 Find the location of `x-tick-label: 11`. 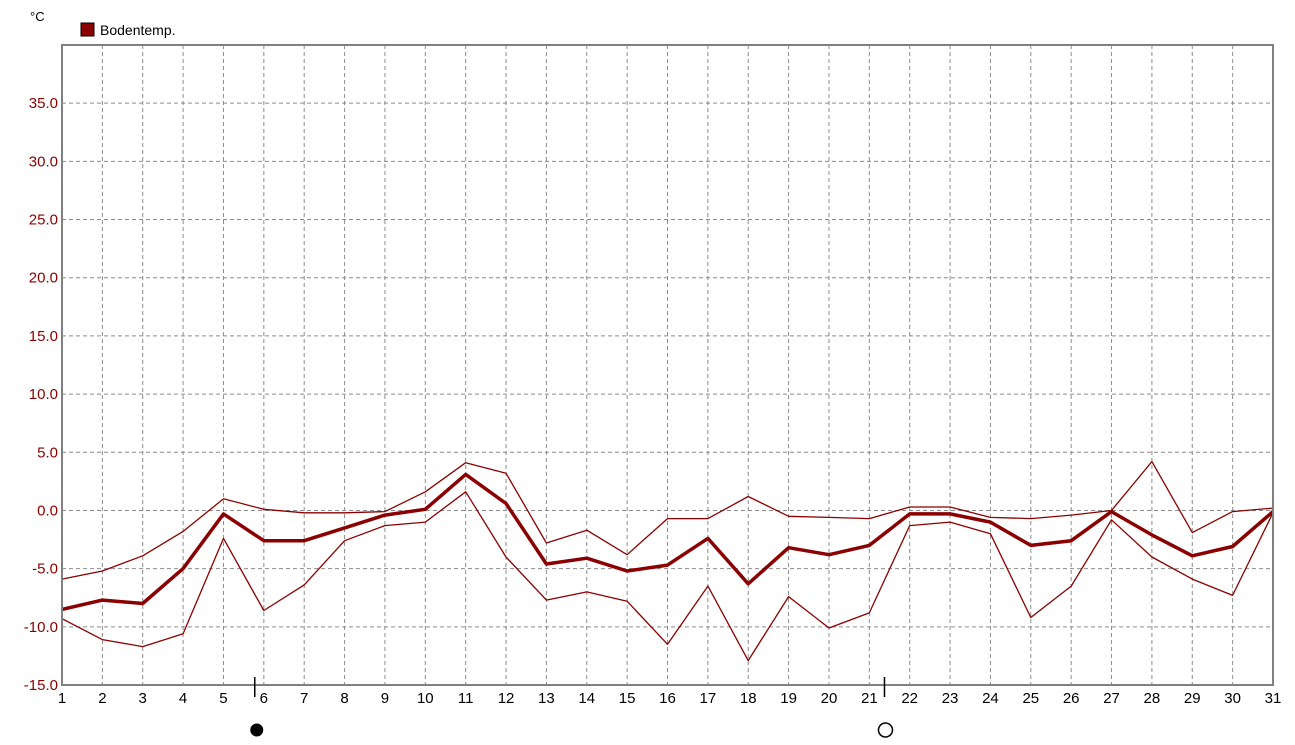

x-tick-label: 11 is located at coordinates (466, 698).